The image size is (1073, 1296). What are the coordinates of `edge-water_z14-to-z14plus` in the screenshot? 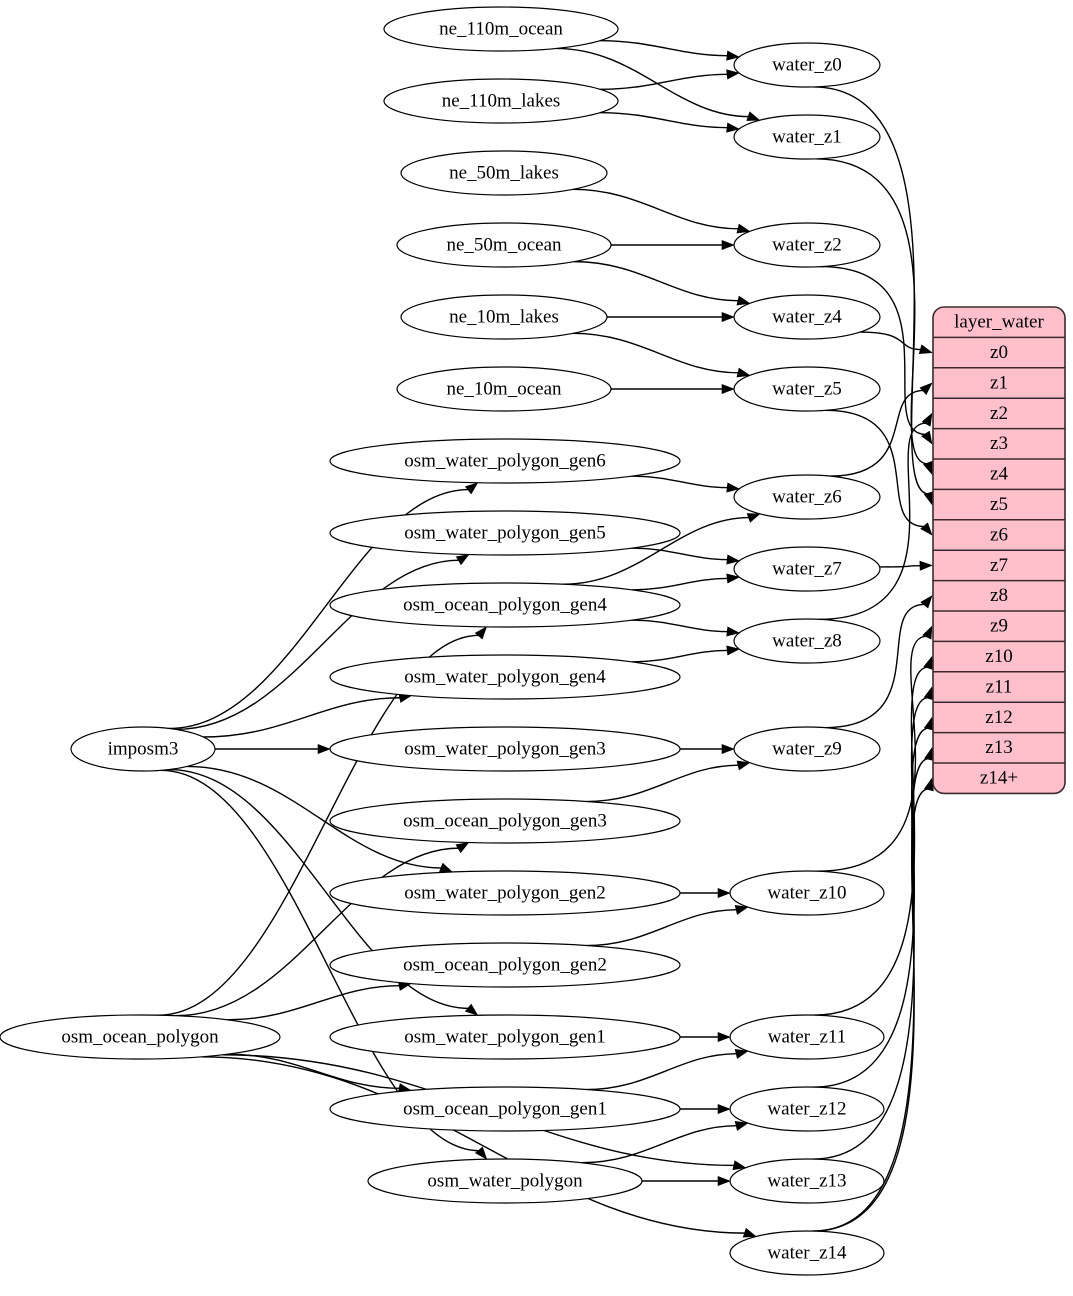 It's located at (871, 1010).